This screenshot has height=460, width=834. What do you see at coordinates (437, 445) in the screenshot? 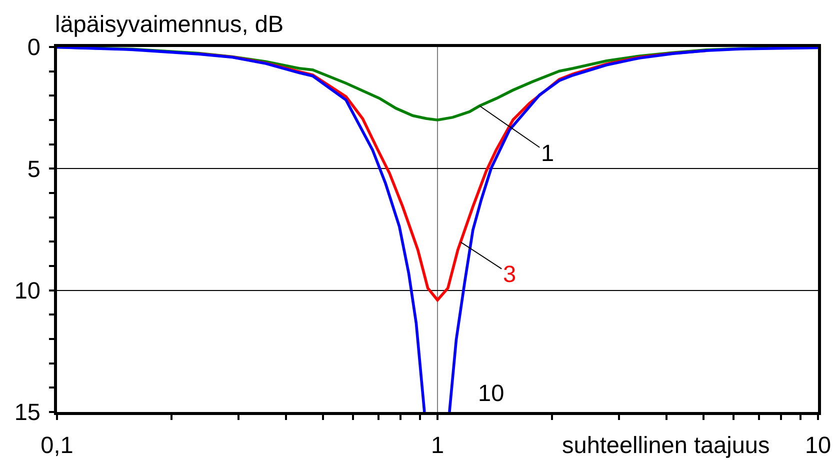
I see `x-tick-label: 1` at bounding box center [437, 445].